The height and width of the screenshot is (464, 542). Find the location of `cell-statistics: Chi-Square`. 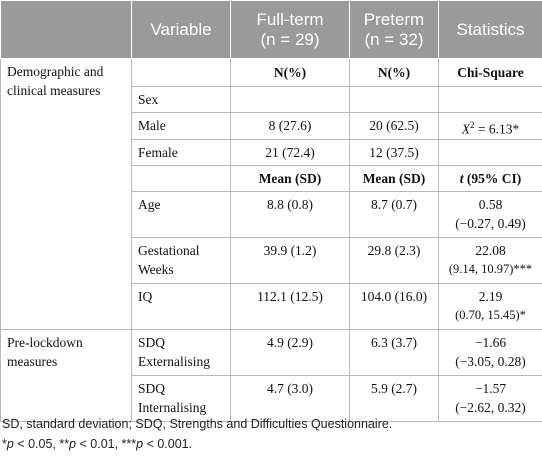

cell-statistics: Chi-Square is located at coordinates (490, 72).